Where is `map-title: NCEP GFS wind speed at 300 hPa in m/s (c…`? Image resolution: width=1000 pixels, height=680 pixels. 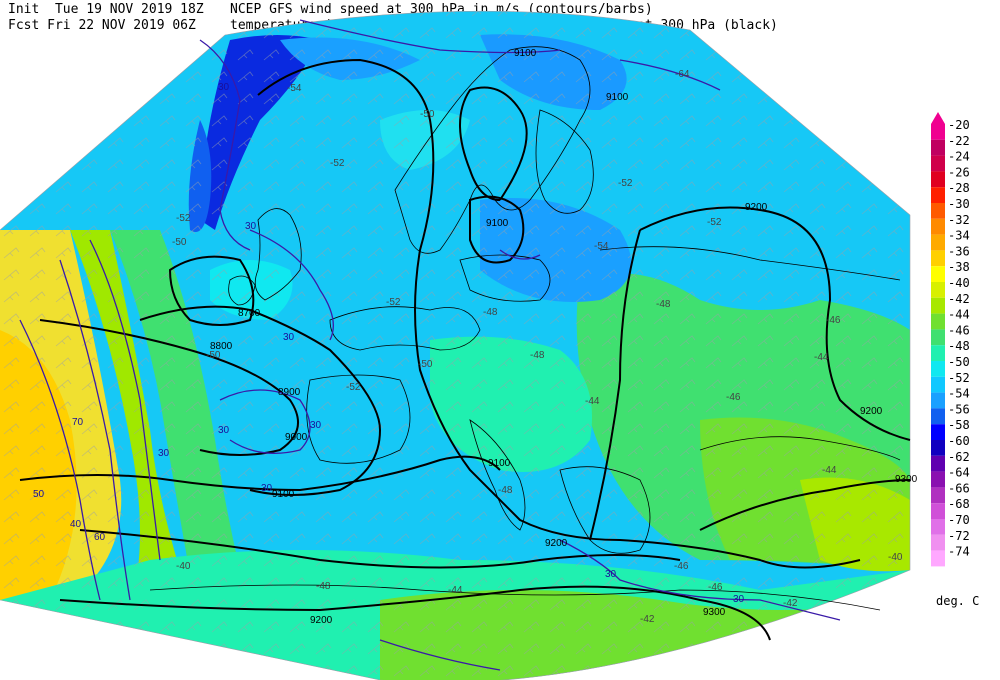 map-title: NCEP GFS wind speed at 300 hPa in m/s (c… is located at coordinates (441, 9).